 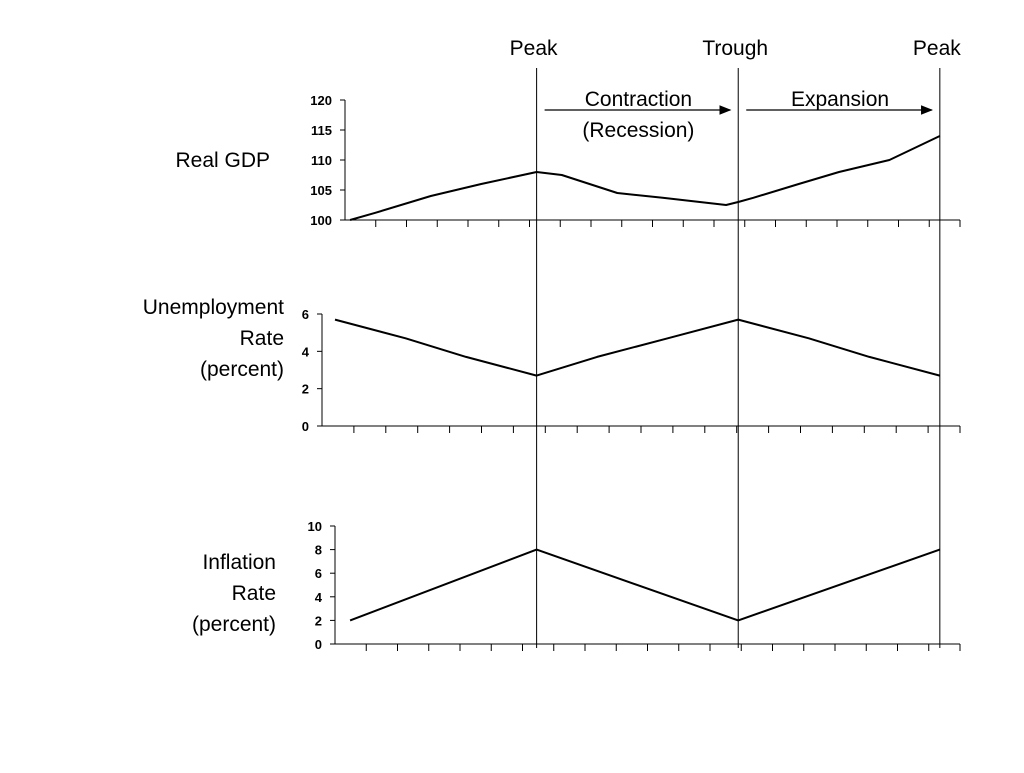 I want to click on unemployment-series-line, so click(x=637, y=348).